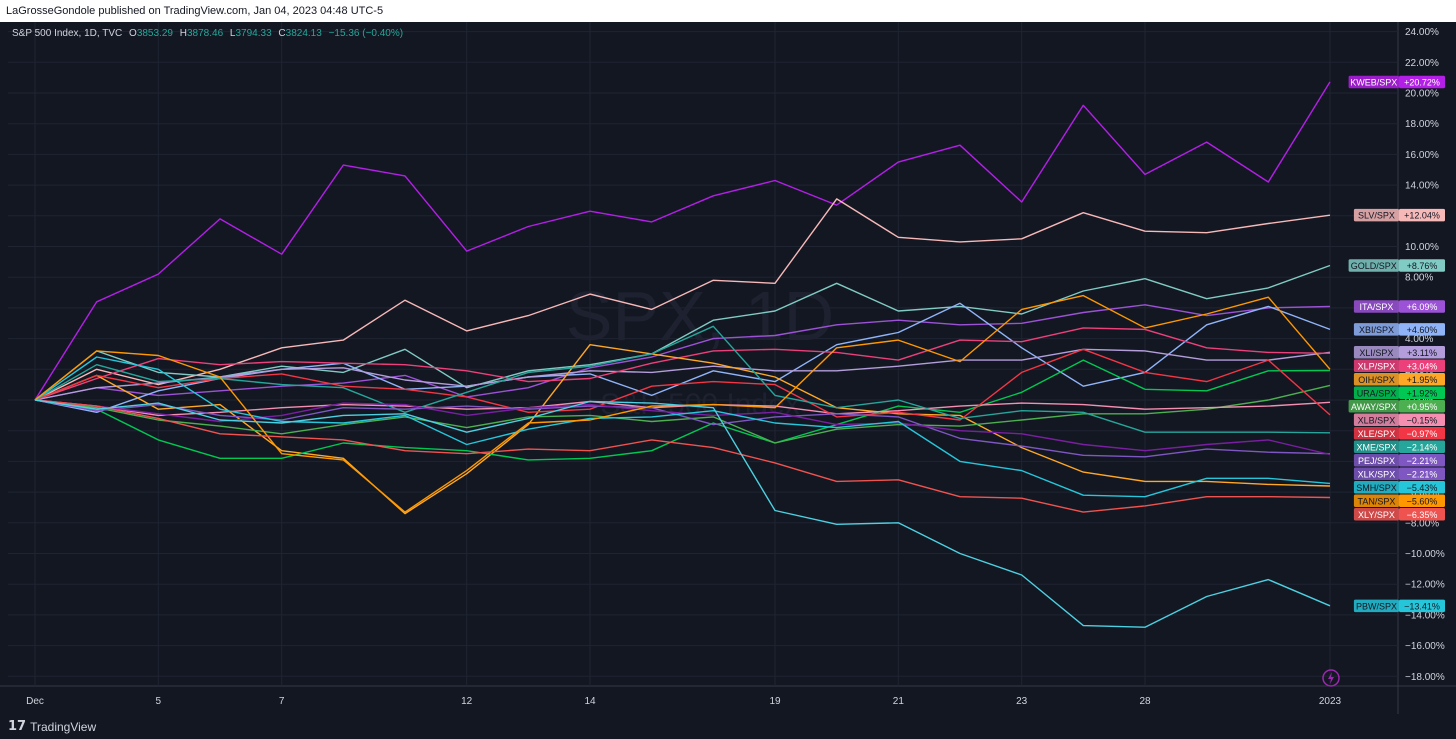  Describe the element at coordinates (1422, 216) in the screenshot. I see `value-label-value: +12.04%` at that location.